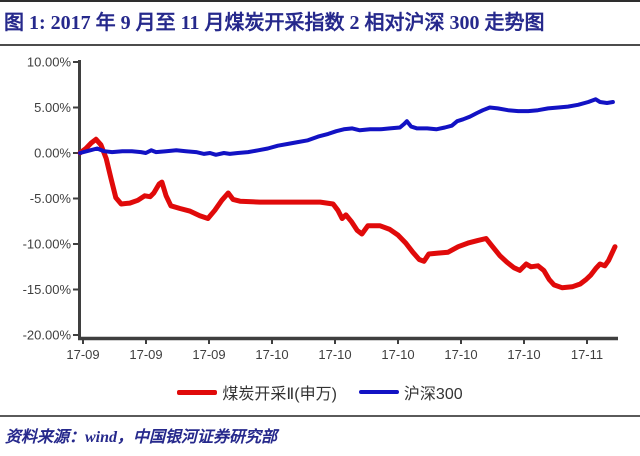 The height and width of the screenshot is (456, 640). I want to click on y-tick-label: 5.00%, so click(52, 107).